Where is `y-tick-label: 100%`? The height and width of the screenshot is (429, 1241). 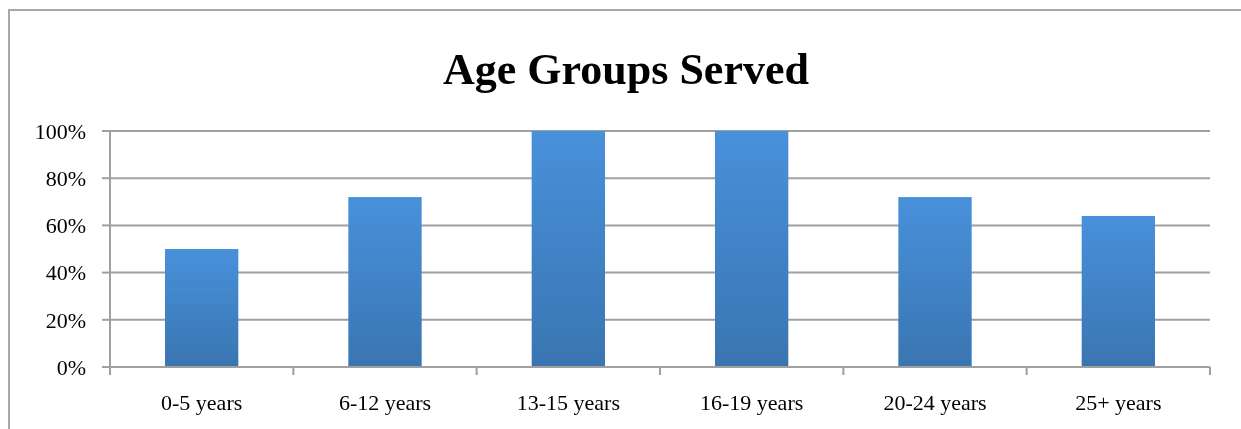
y-tick-label: 100% is located at coordinates (60, 131).